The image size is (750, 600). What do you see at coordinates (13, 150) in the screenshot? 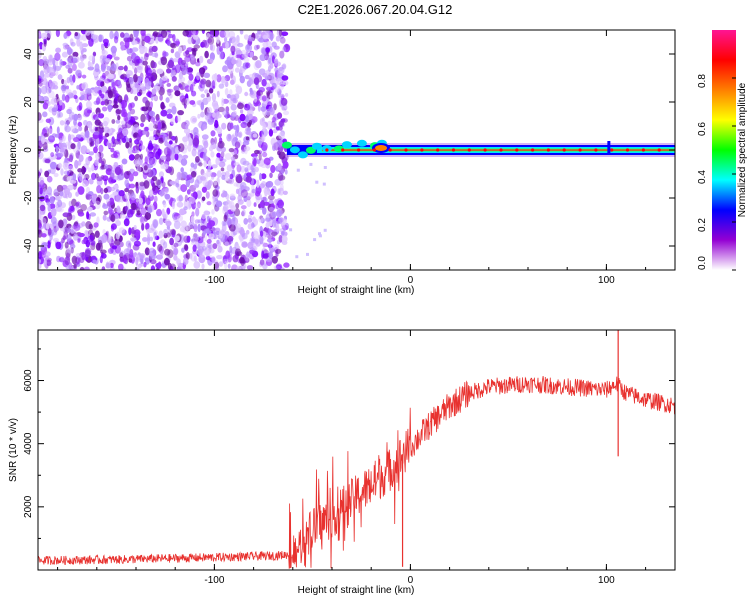
I see `spectrogram-ylabel: Frequency (Hz)` at bounding box center [13, 150].